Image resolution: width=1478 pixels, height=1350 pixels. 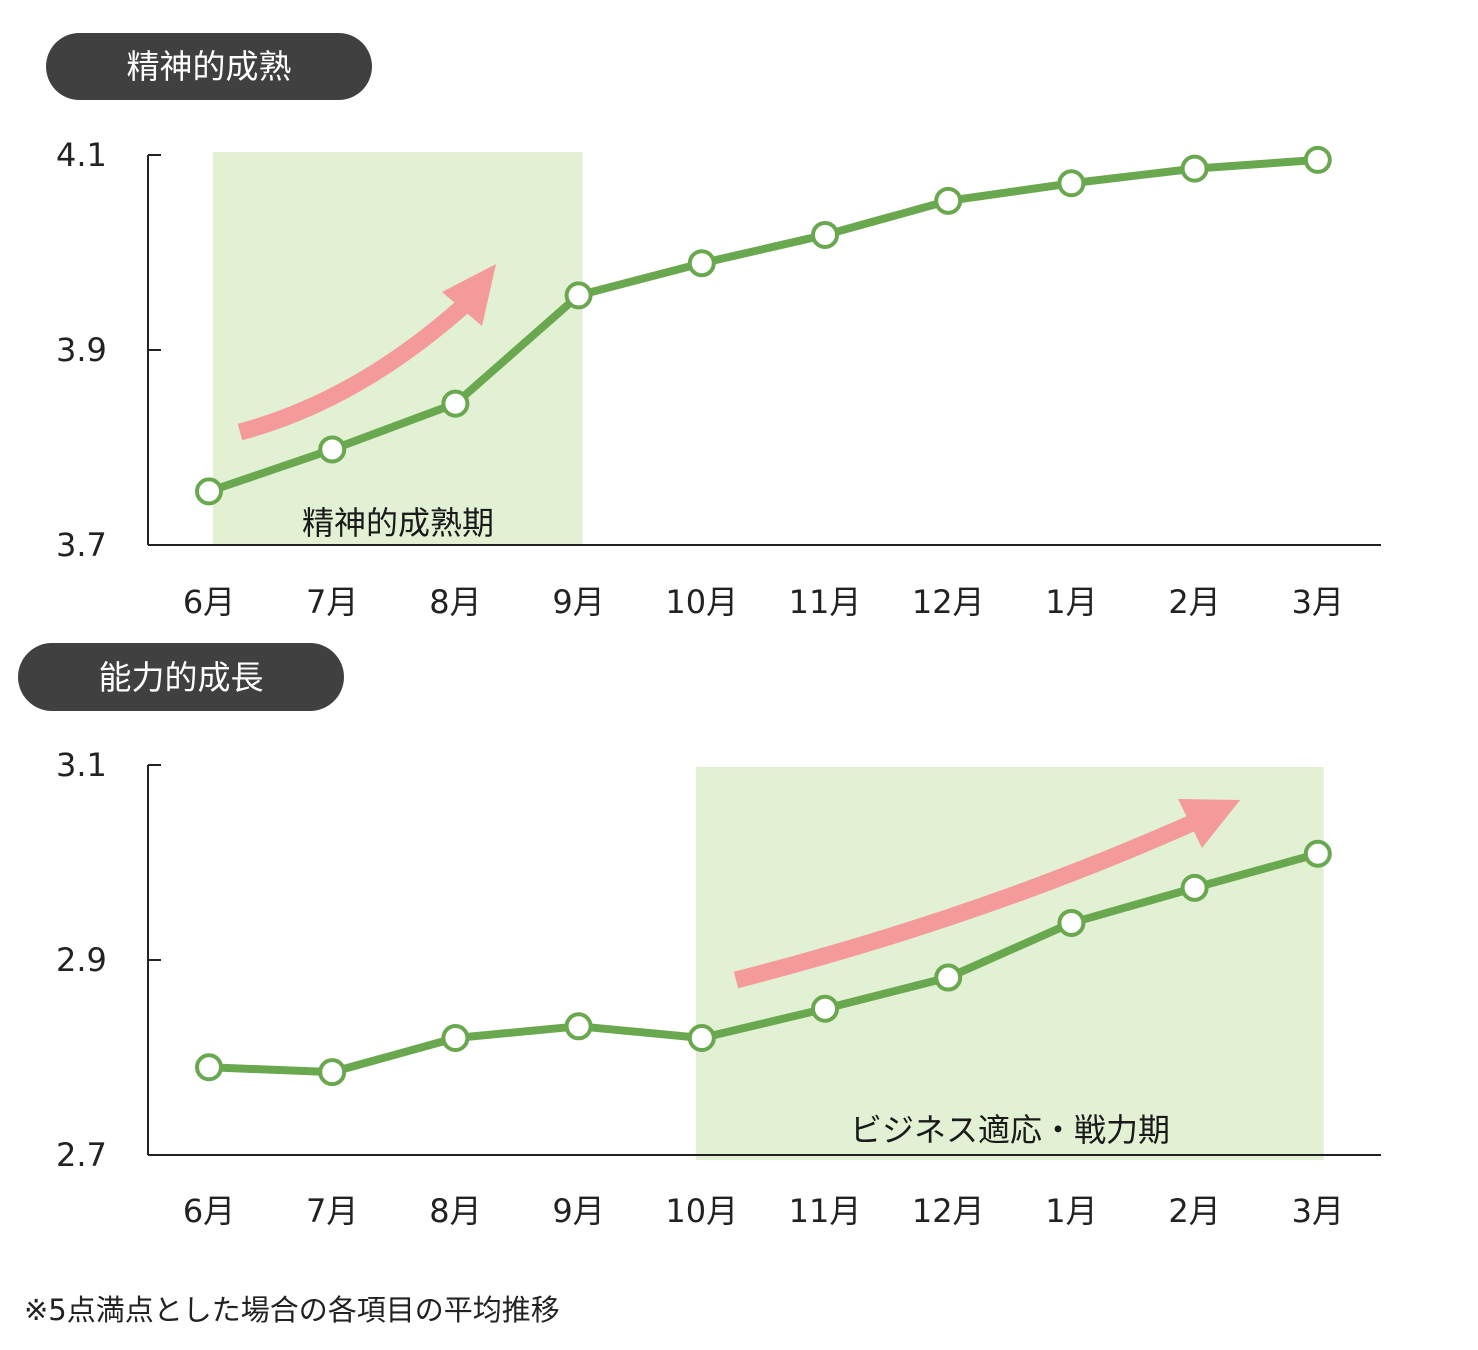 I want to click on chart-1-title-pill, so click(x=209, y=66).